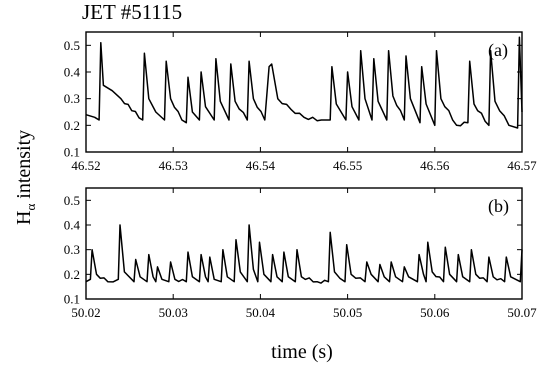  I want to click on panel-a-label: (a), so click(498, 50).